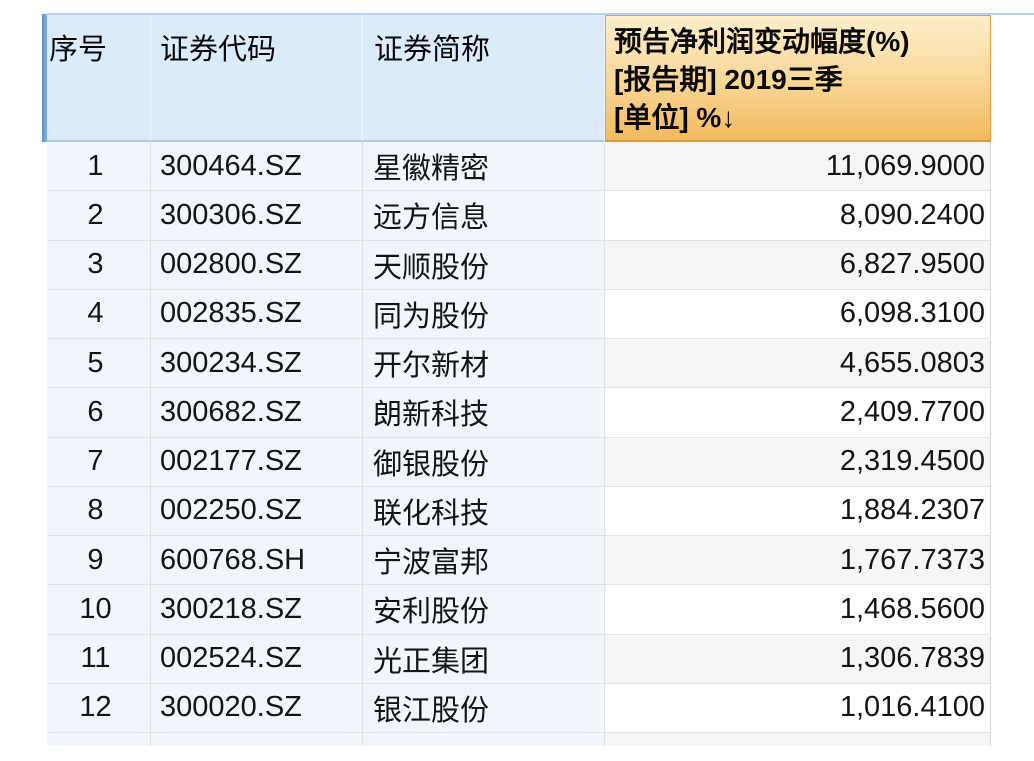 The width and height of the screenshot is (1034, 761). I want to click on cell-name: 天顺股份, so click(484, 265).